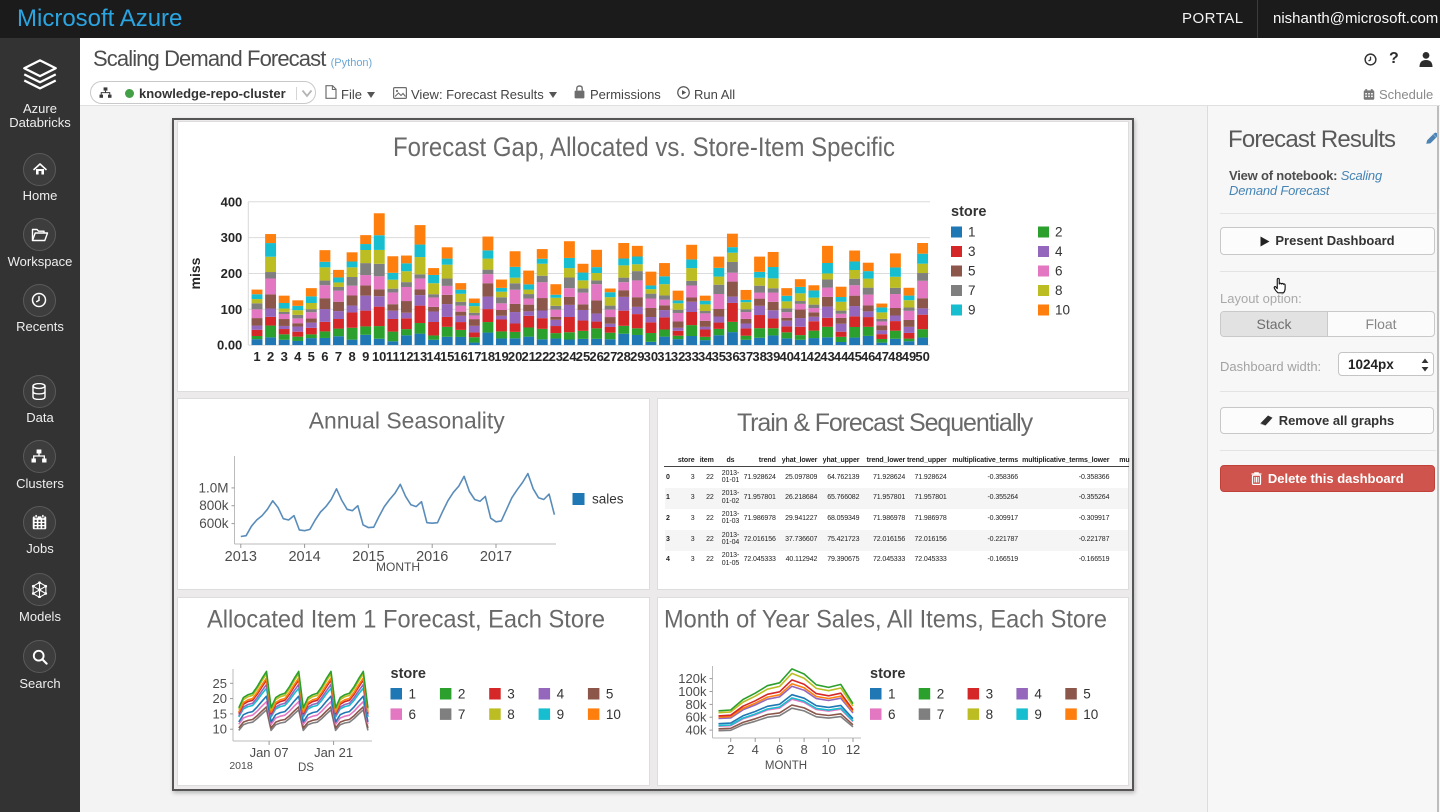 This screenshot has height=812, width=1440. I want to click on svg-text: Jan 07, so click(269, 752).